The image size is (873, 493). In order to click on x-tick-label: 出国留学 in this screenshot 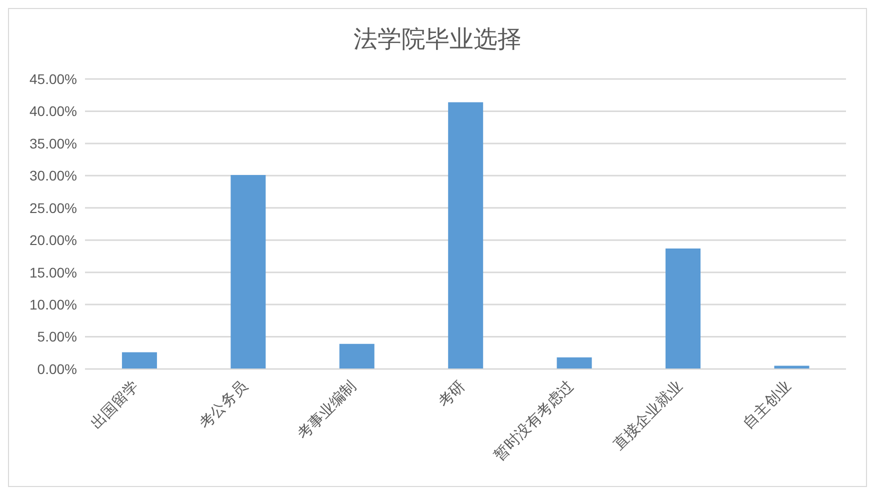, I will do `click(115, 405)`.